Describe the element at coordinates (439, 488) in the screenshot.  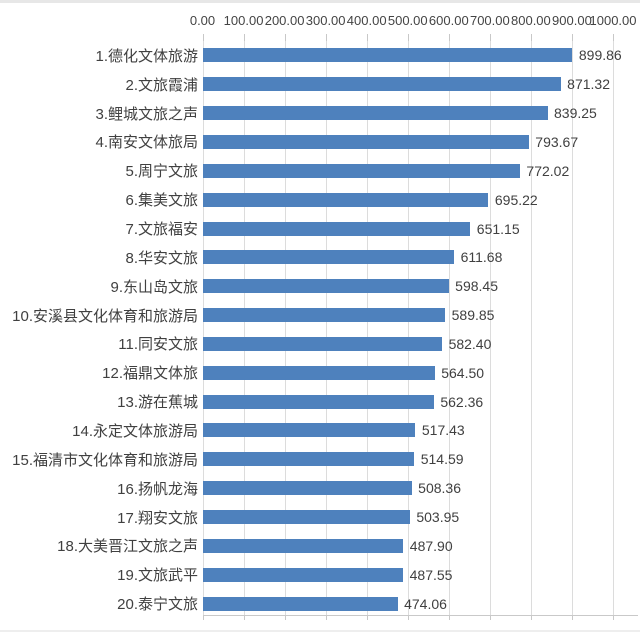
I see `value-label: 508.36` at that location.